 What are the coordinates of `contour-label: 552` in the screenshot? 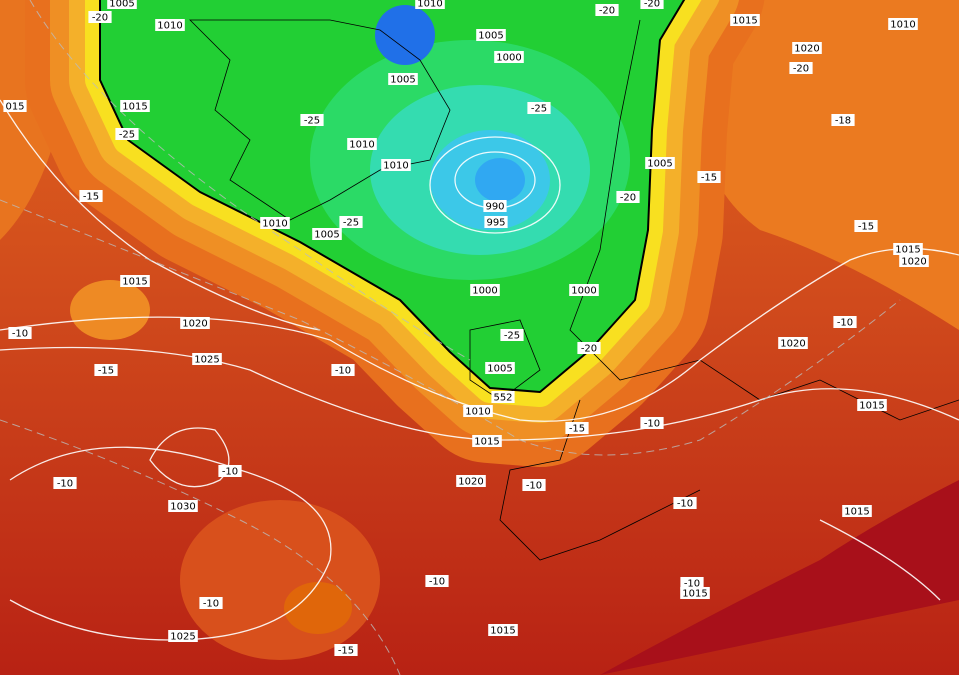 It's located at (502, 398).